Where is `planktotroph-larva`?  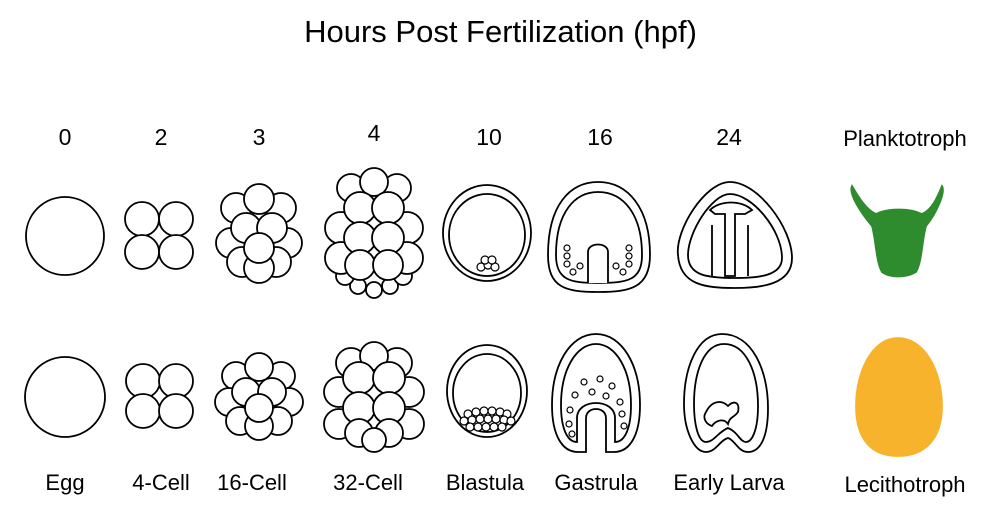
planktotroph-larva is located at coordinates (897, 231).